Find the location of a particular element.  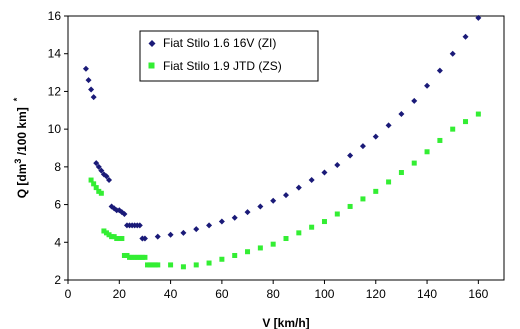

y-axis-title-tail: /100 km] is located at coordinates (22, 132).